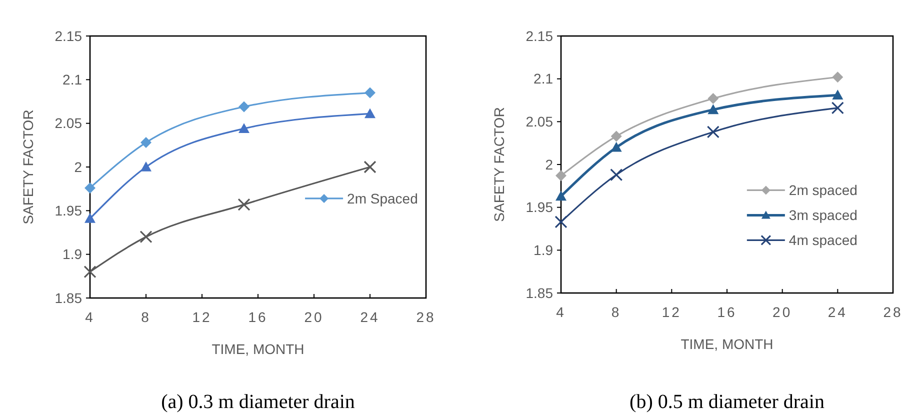  I want to click on legend-label: 3m spaced, so click(823, 215).